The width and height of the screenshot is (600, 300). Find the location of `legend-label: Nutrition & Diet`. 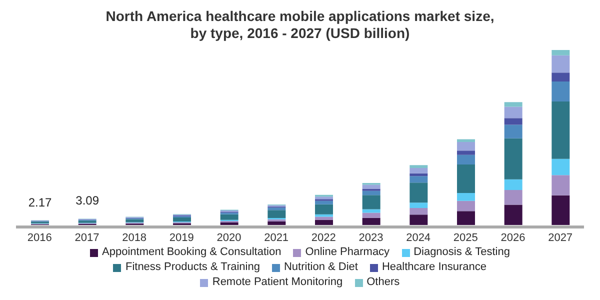

legend-label: Nutrition & Diet is located at coordinates (320, 267).